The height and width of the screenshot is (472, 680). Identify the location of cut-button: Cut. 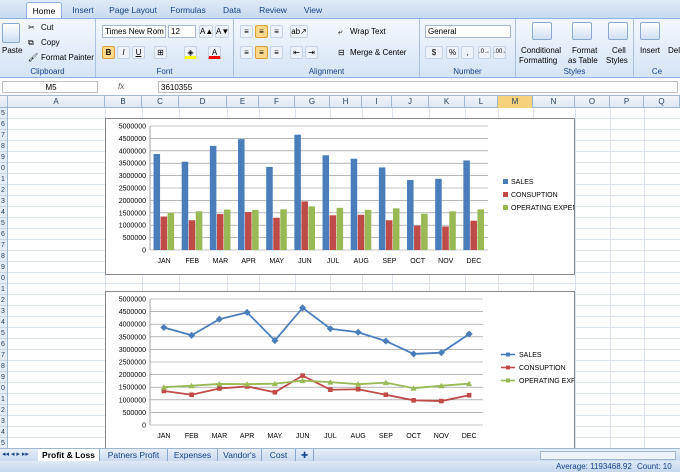
(47, 27).